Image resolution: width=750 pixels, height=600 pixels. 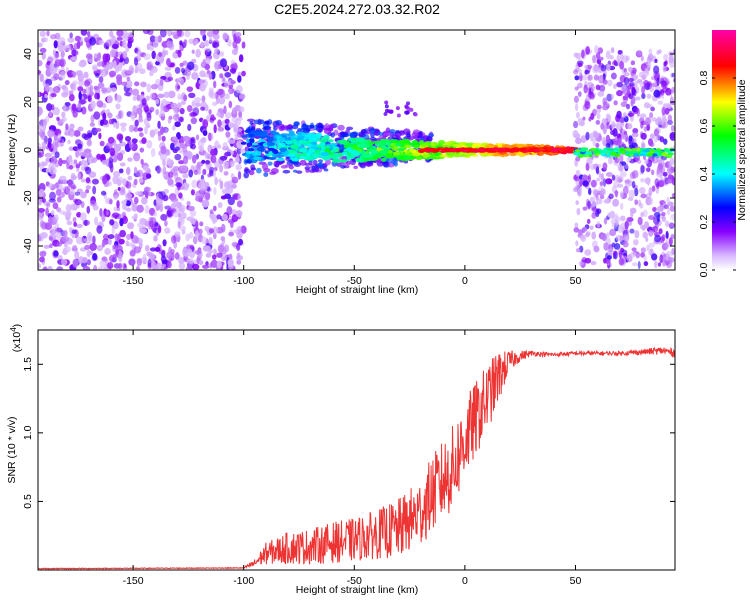 What do you see at coordinates (742, 149) in the screenshot?
I see `colorbar-label: Normalized spectral amplitude` at bounding box center [742, 149].